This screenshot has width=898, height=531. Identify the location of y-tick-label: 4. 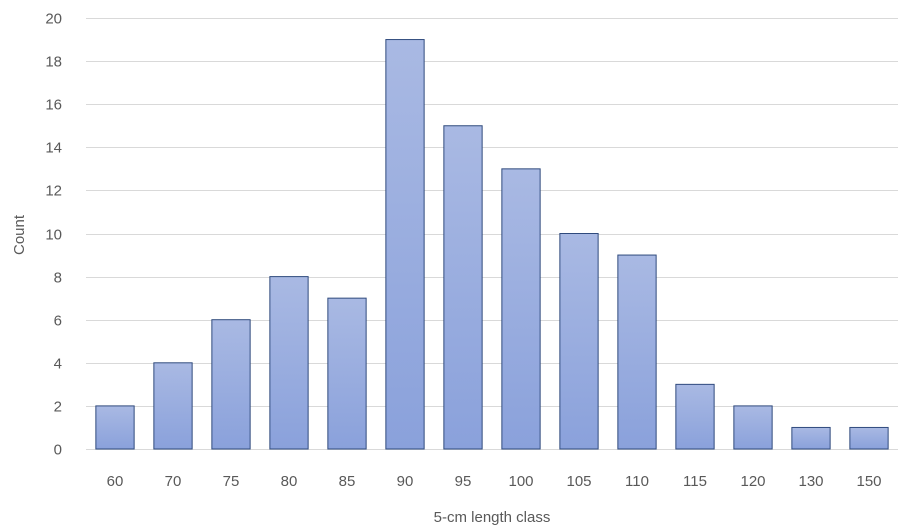
(58, 364).